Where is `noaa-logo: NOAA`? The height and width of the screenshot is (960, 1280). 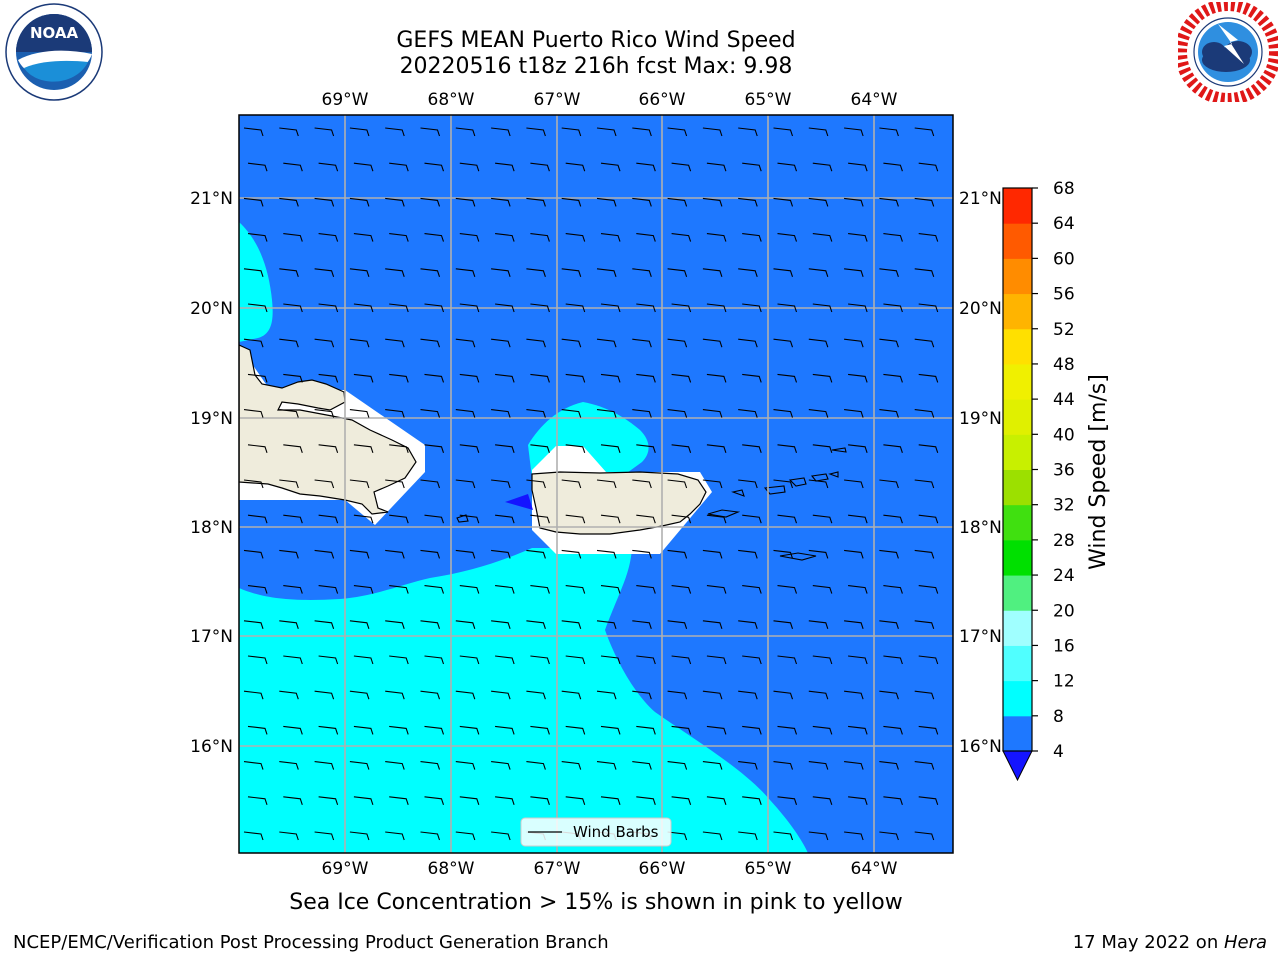
noaa-logo: NOAA is located at coordinates (54, 52).